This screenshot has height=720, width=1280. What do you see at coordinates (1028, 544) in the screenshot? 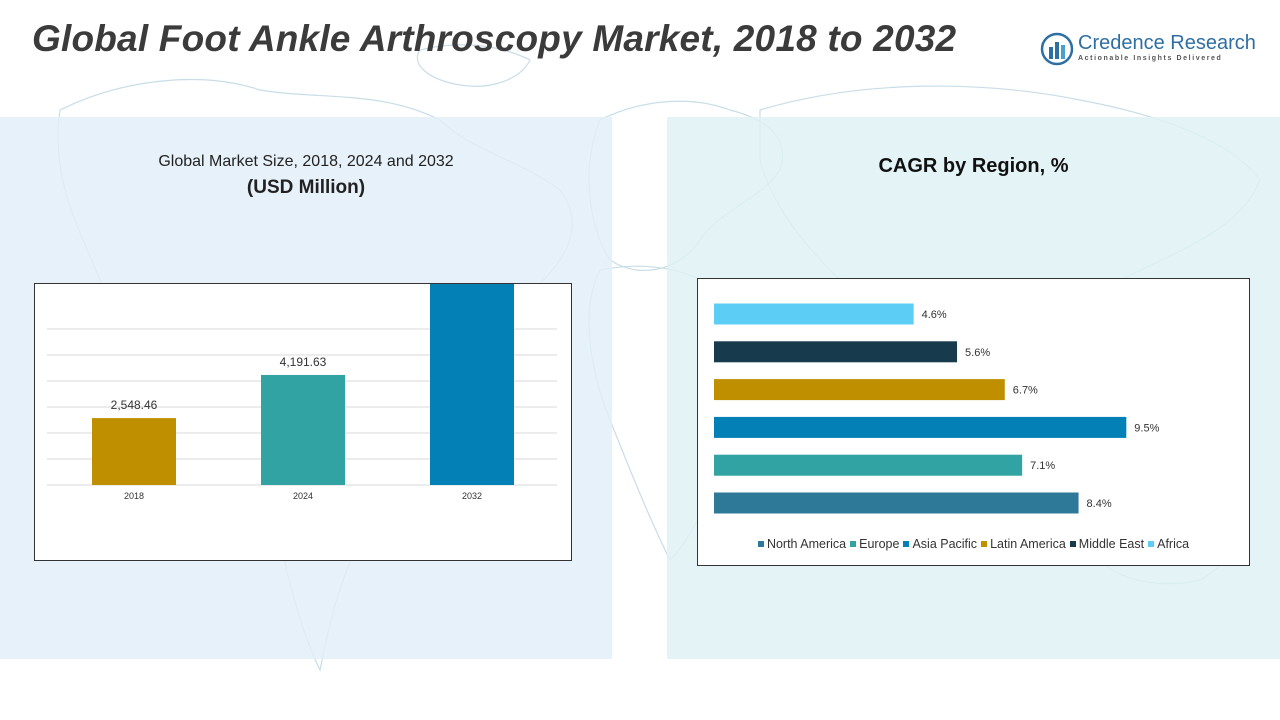
I see `legend-label: Latin America` at bounding box center [1028, 544].